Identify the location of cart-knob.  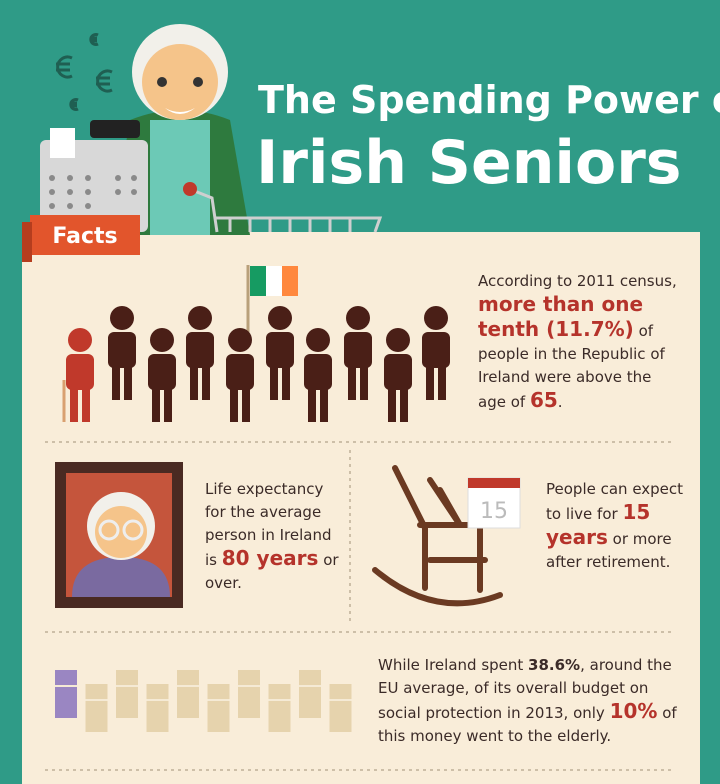
(190, 189).